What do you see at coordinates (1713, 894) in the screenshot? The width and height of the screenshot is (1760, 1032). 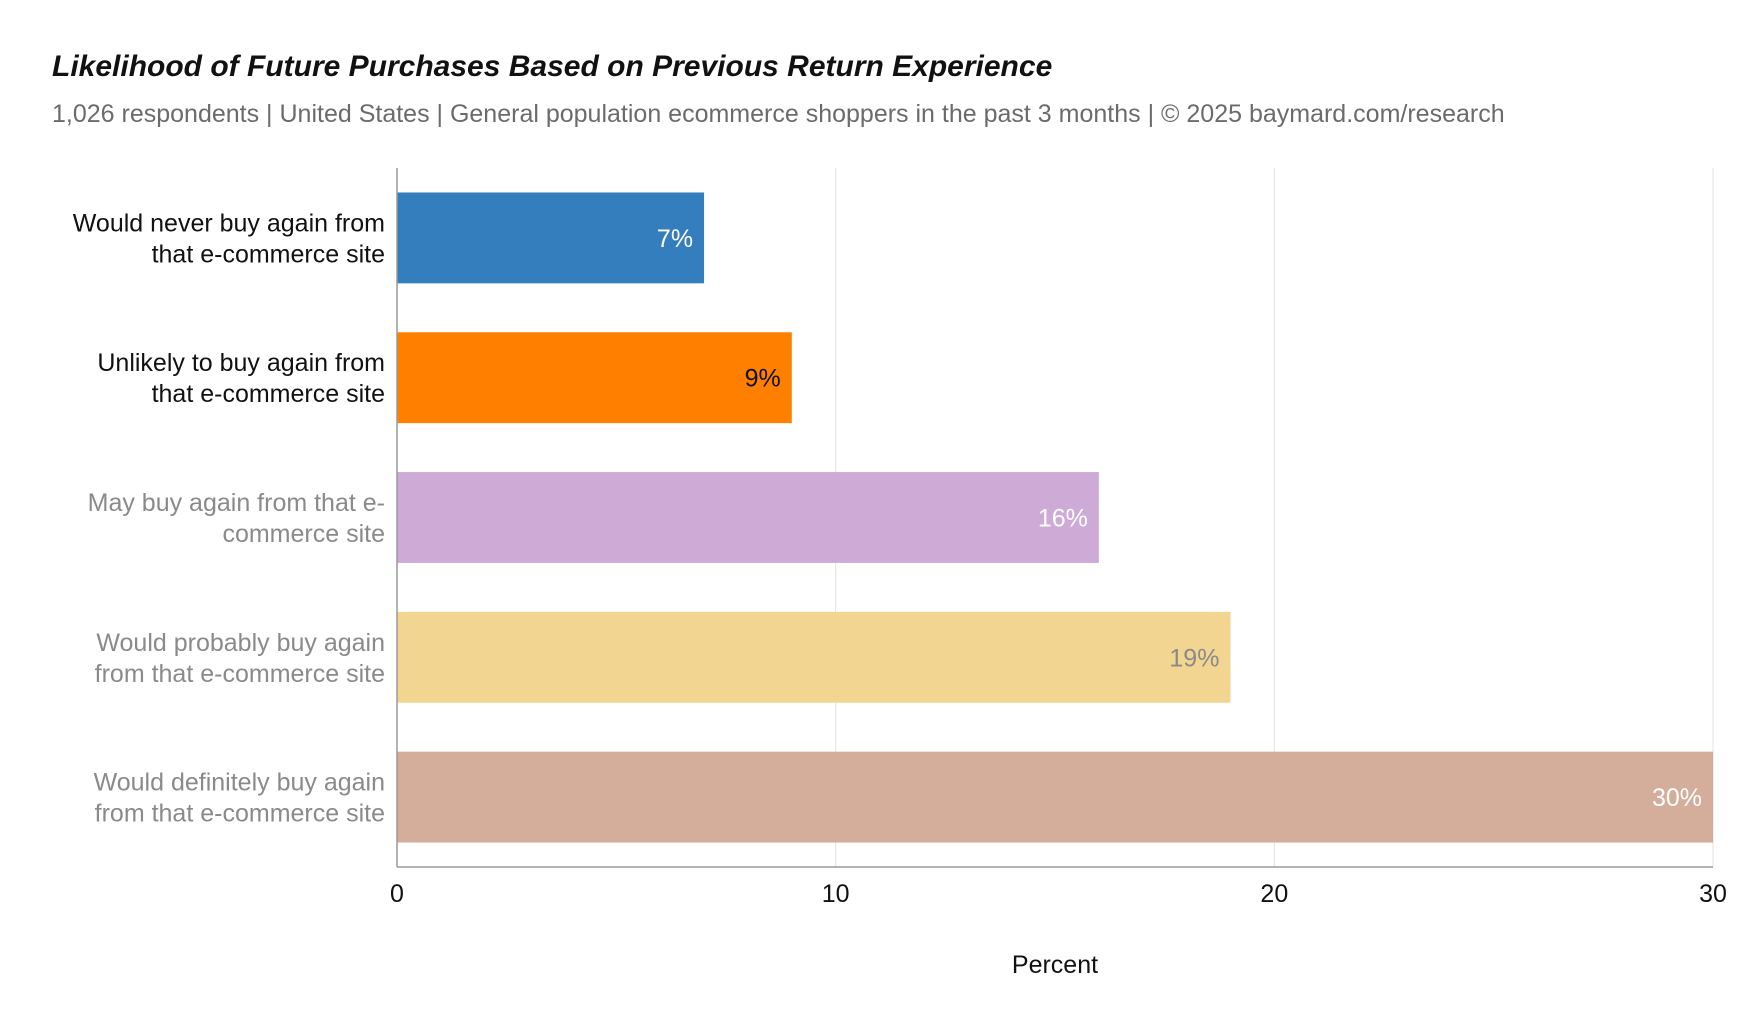 I see `x-tick-label-3: 30` at bounding box center [1713, 894].